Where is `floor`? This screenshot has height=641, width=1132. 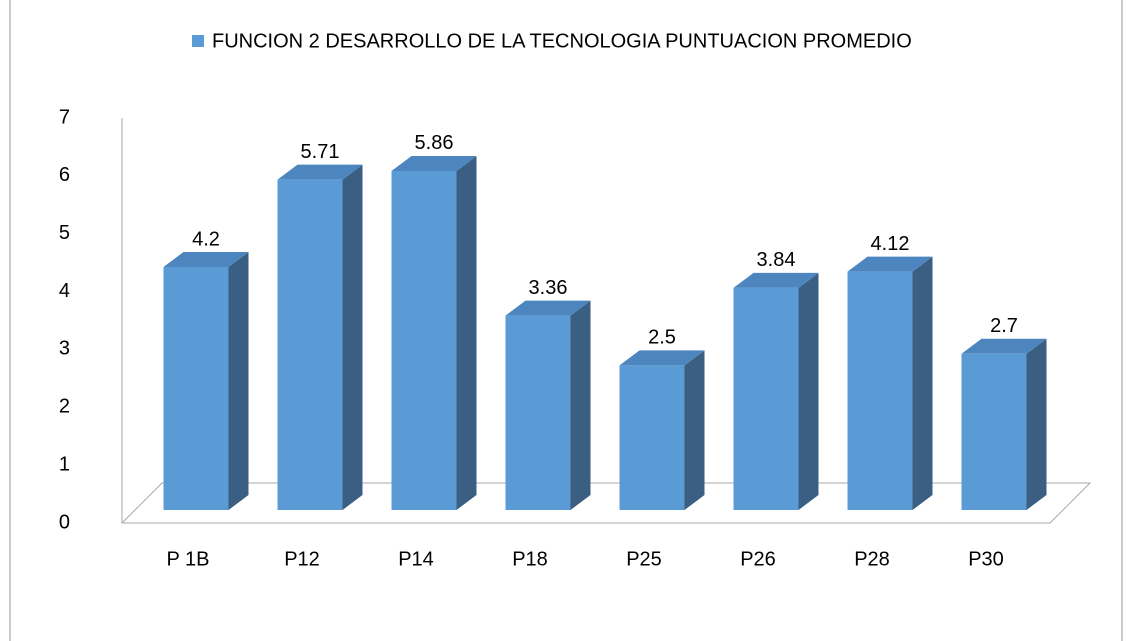
floor is located at coordinates (606, 503).